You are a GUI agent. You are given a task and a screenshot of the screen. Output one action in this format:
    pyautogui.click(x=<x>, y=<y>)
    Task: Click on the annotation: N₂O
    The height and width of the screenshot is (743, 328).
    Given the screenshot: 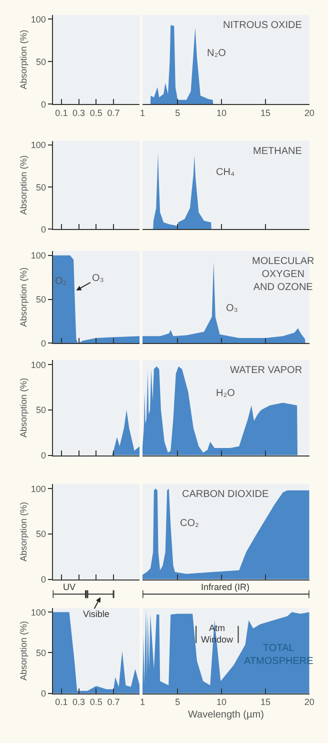 What is the action you would take?
    pyautogui.click(x=216, y=53)
    